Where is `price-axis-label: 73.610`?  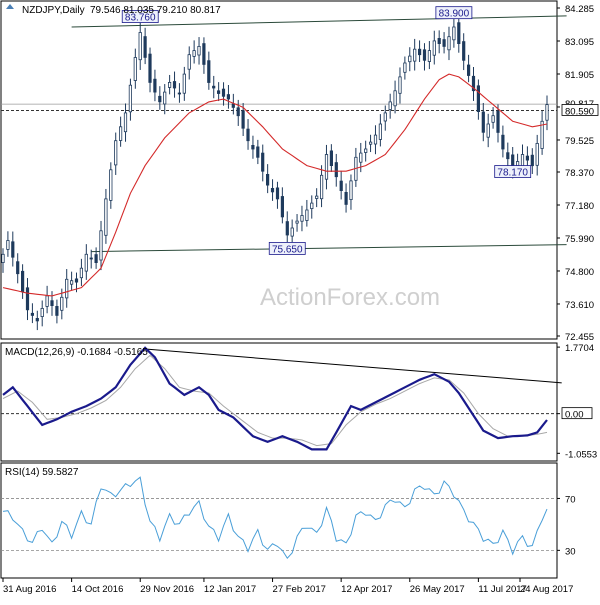 price-axis-label: 73.610 is located at coordinates (579, 305).